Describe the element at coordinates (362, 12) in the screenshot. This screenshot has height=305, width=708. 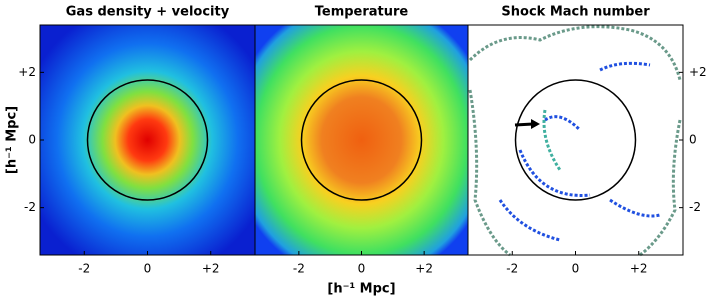
I see `panel-title: Temperature` at that location.